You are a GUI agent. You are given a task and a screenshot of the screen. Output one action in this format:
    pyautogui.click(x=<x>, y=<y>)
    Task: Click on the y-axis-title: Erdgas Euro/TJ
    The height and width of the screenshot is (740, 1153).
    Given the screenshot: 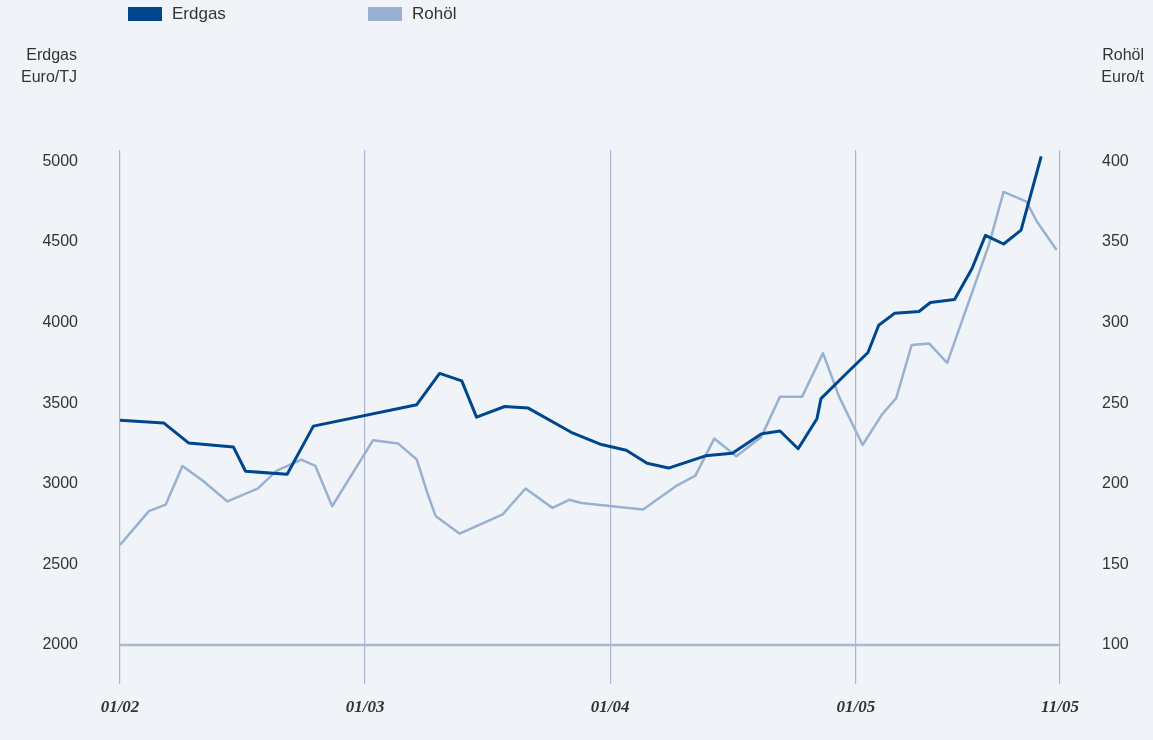 What is the action you would take?
    pyautogui.click(x=48, y=66)
    